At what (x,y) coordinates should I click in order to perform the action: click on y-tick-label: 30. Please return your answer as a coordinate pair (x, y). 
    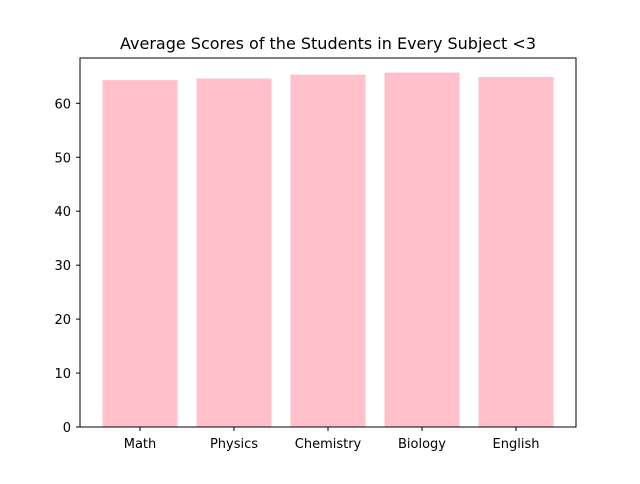
    Looking at the image, I should click on (62, 266).